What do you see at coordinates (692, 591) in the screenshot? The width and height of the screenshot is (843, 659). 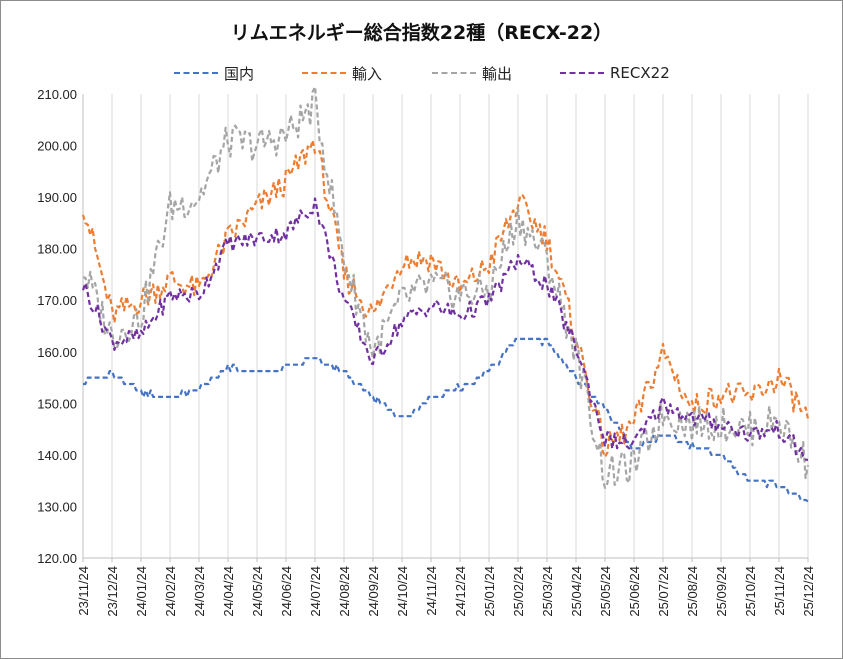 I see `x-tick-label: 25/08/24` at bounding box center [692, 591].